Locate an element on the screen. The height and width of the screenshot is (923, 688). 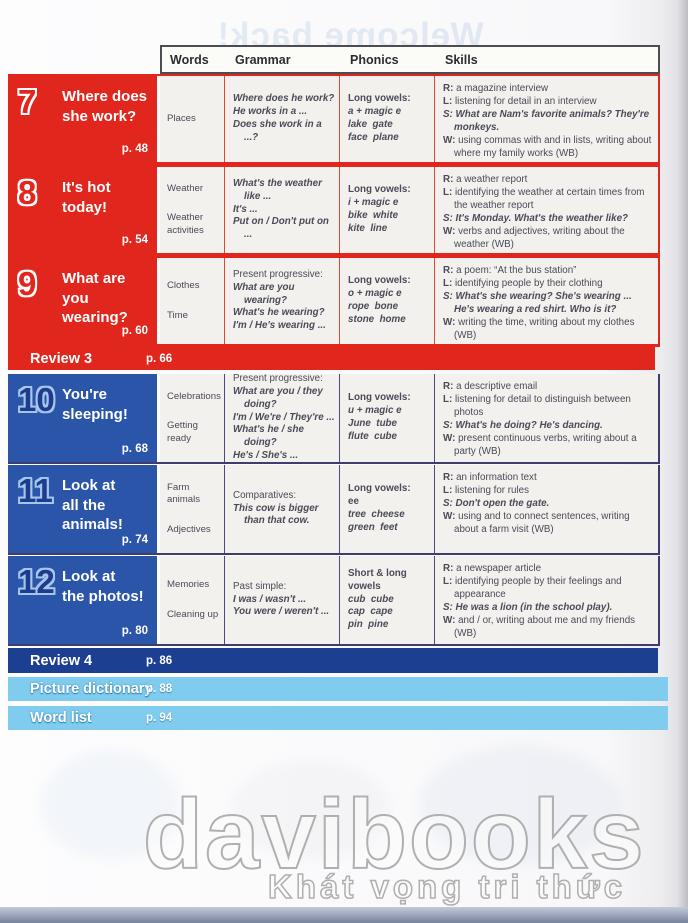
words-cell: Weather Weather activities is located at coordinates (192, 210).